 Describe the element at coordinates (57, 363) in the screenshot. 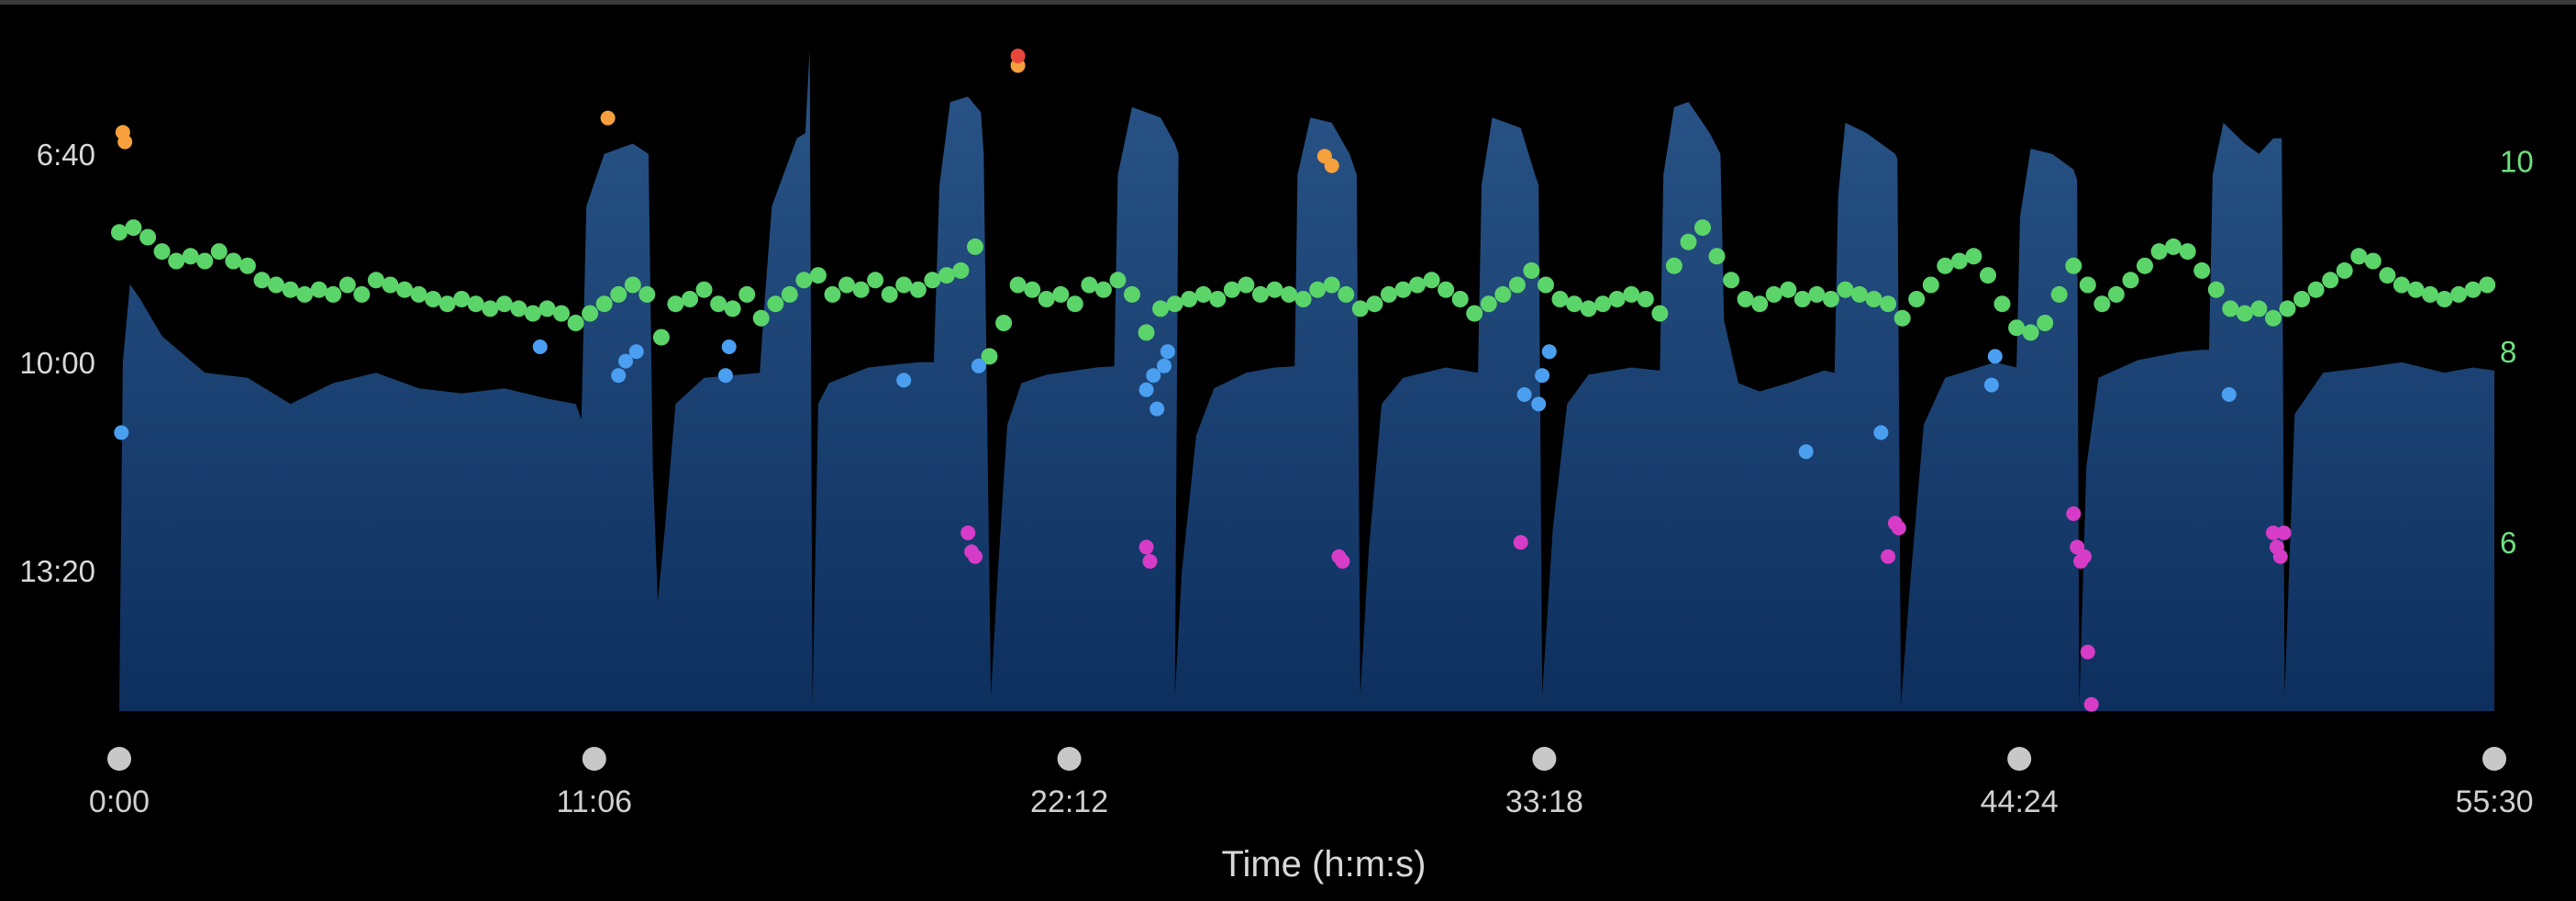

I see `left-tick-label: 10:00` at that location.